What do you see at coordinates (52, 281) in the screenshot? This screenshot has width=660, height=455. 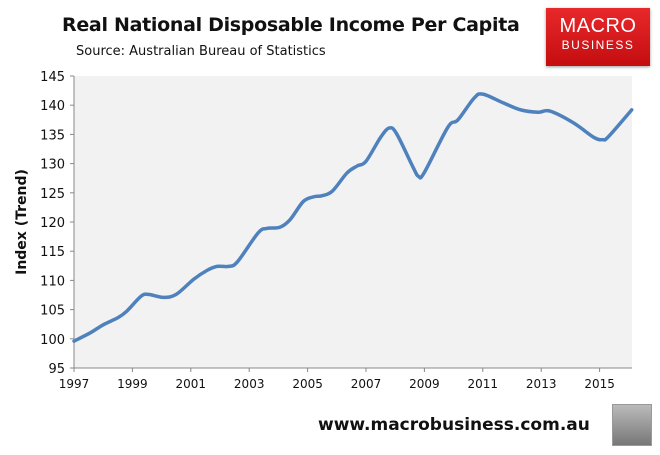 I see `y-tick-label: 110` at bounding box center [52, 281].